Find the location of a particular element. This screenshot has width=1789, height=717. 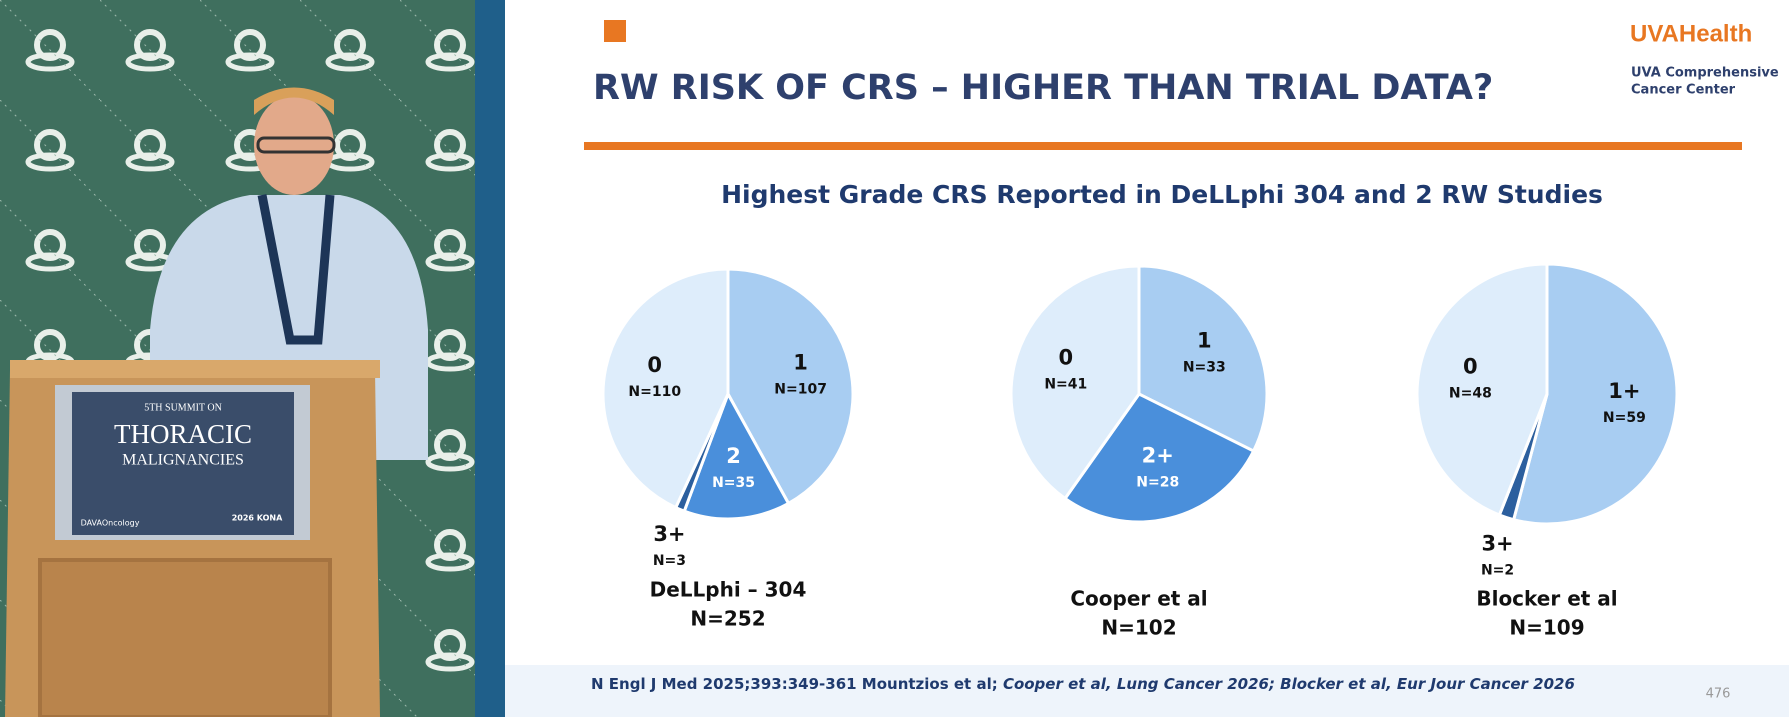

podium-sign is located at coordinates (183, 463).